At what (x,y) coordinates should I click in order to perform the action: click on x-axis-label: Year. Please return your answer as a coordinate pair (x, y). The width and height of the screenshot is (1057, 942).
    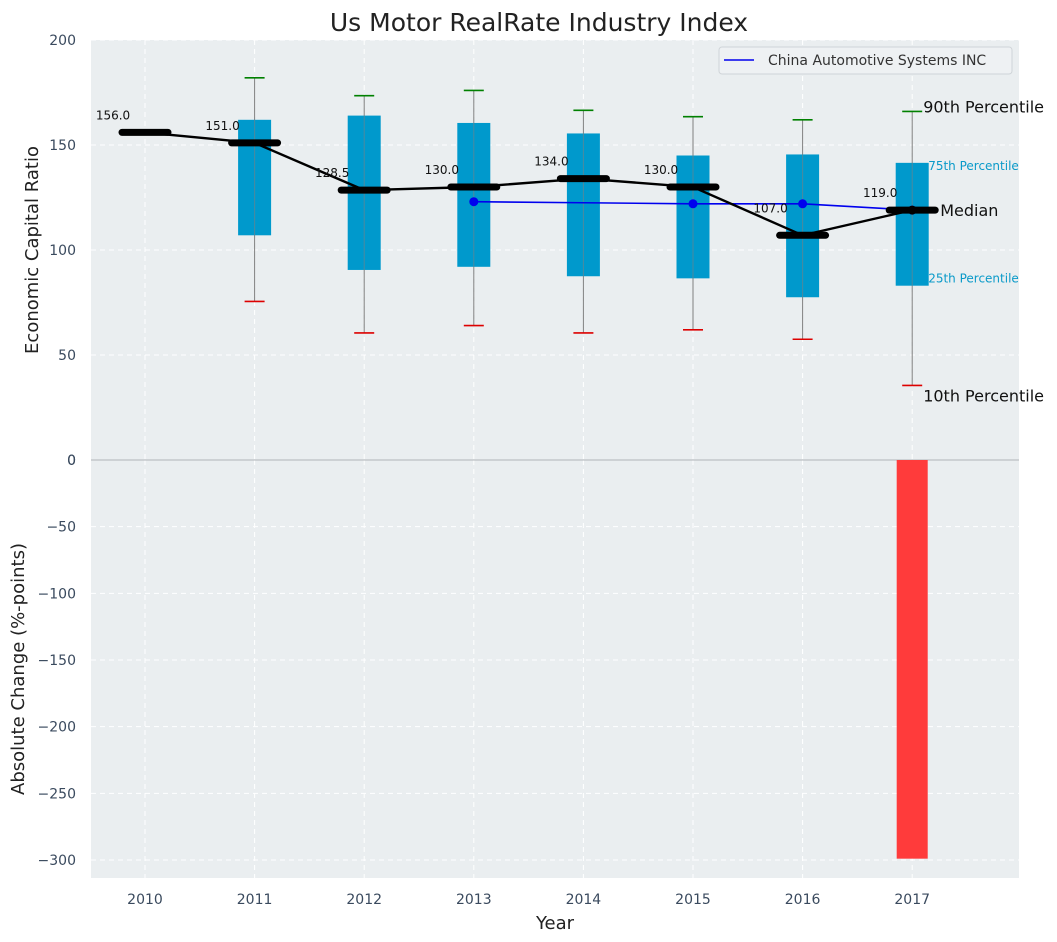
    Looking at the image, I should click on (555, 923).